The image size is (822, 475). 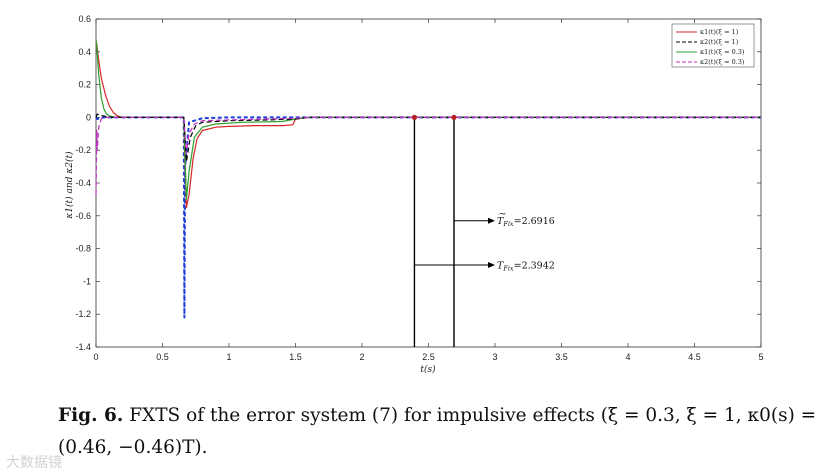 I want to click on legend-box, so click(x=713, y=45).